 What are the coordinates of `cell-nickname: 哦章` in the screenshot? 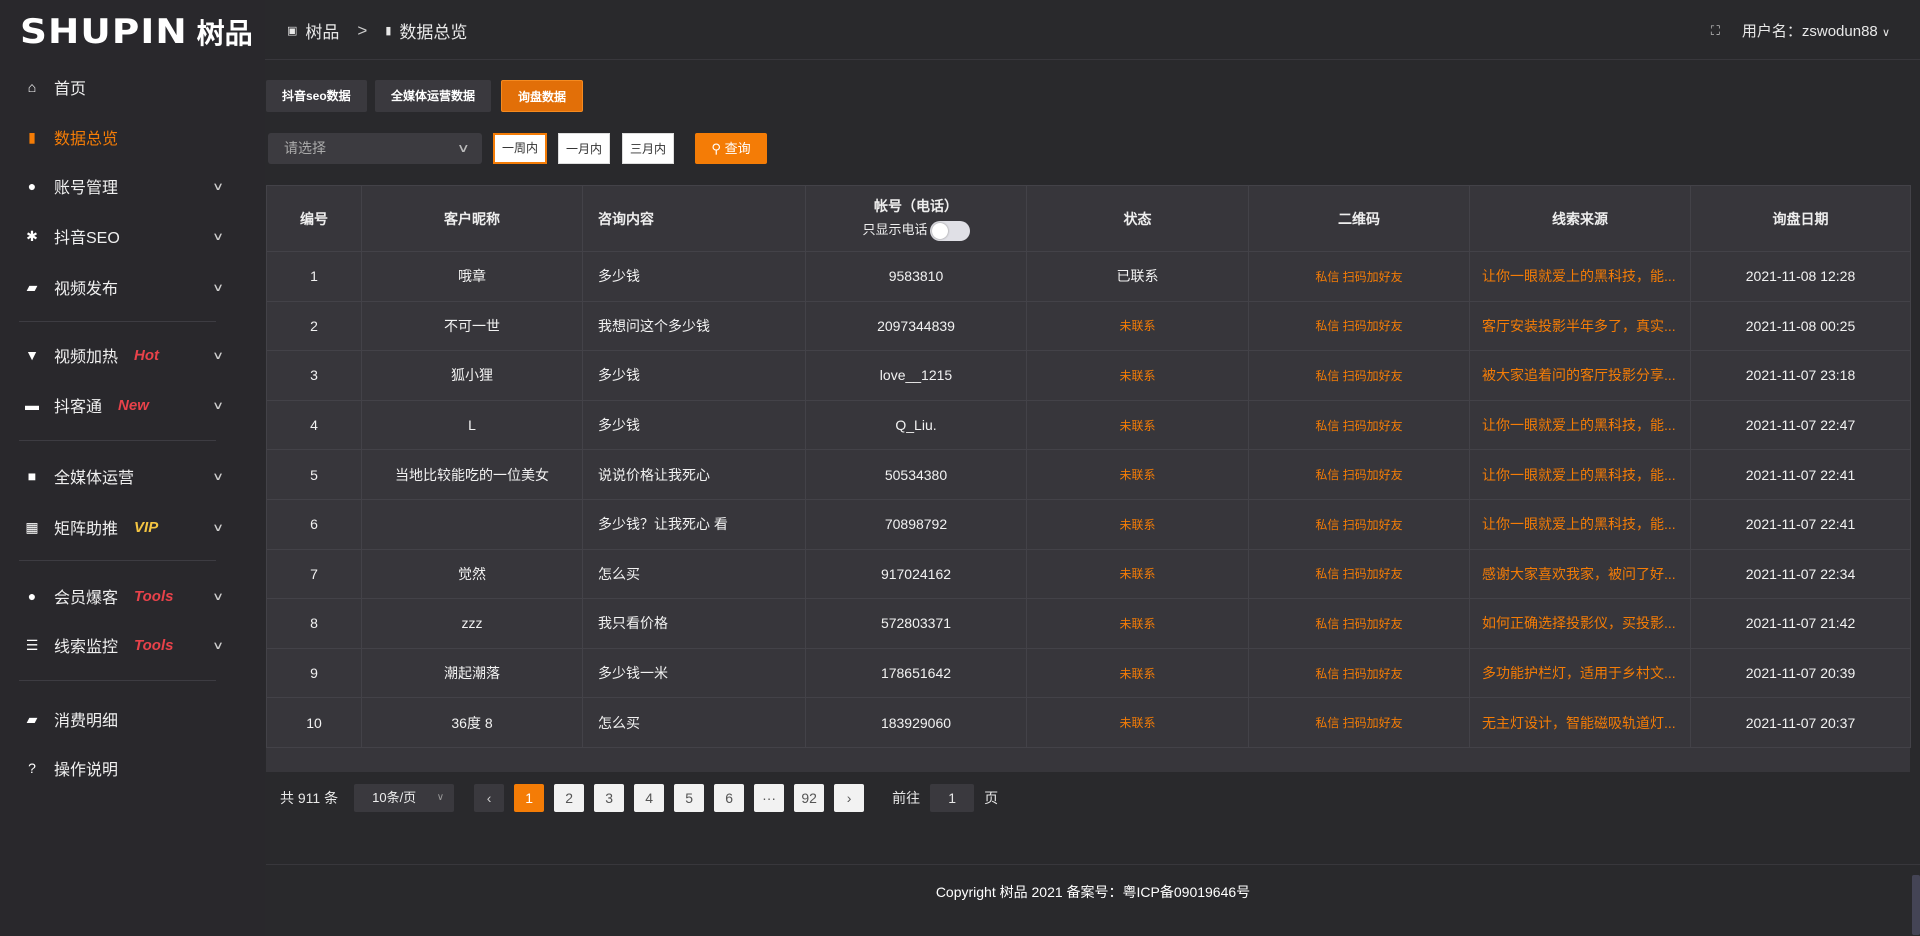 It's located at (472, 276).